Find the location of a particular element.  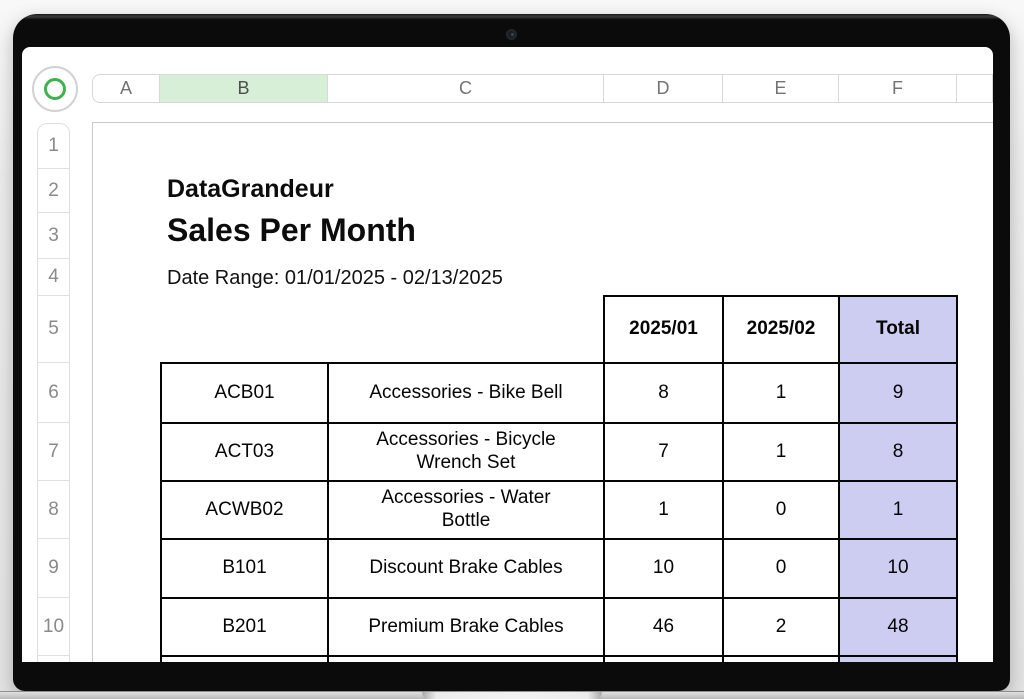

column-header-d: D is located at coordinates (663, 88).